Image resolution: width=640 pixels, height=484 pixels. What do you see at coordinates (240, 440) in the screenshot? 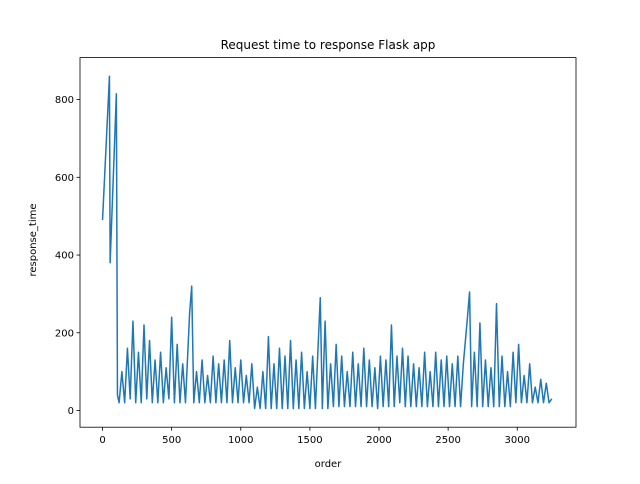
I see `x-tick-label: 1000` at bounding box center [240, 440].